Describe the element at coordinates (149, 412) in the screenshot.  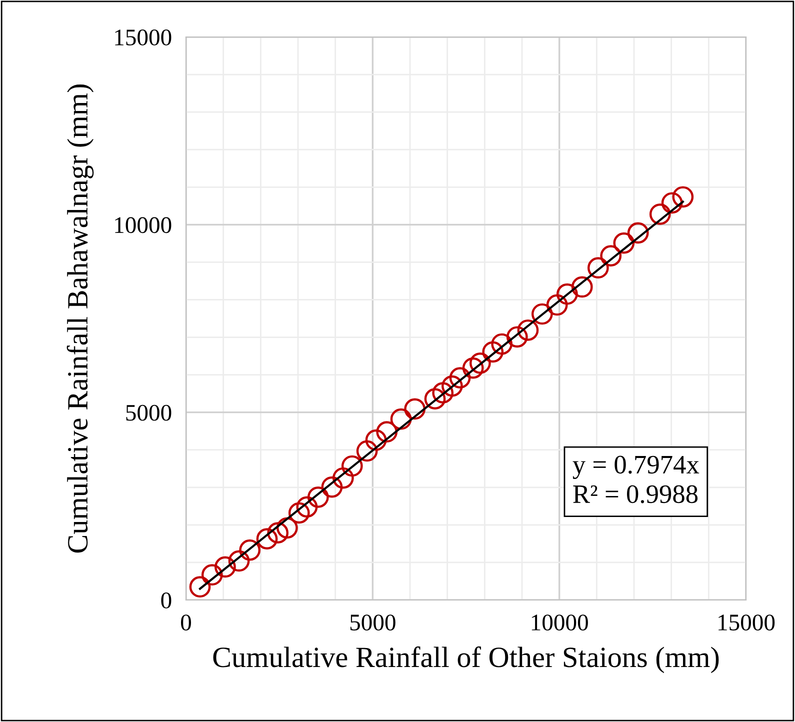
I see `y-tick-label: 5000` at that location.